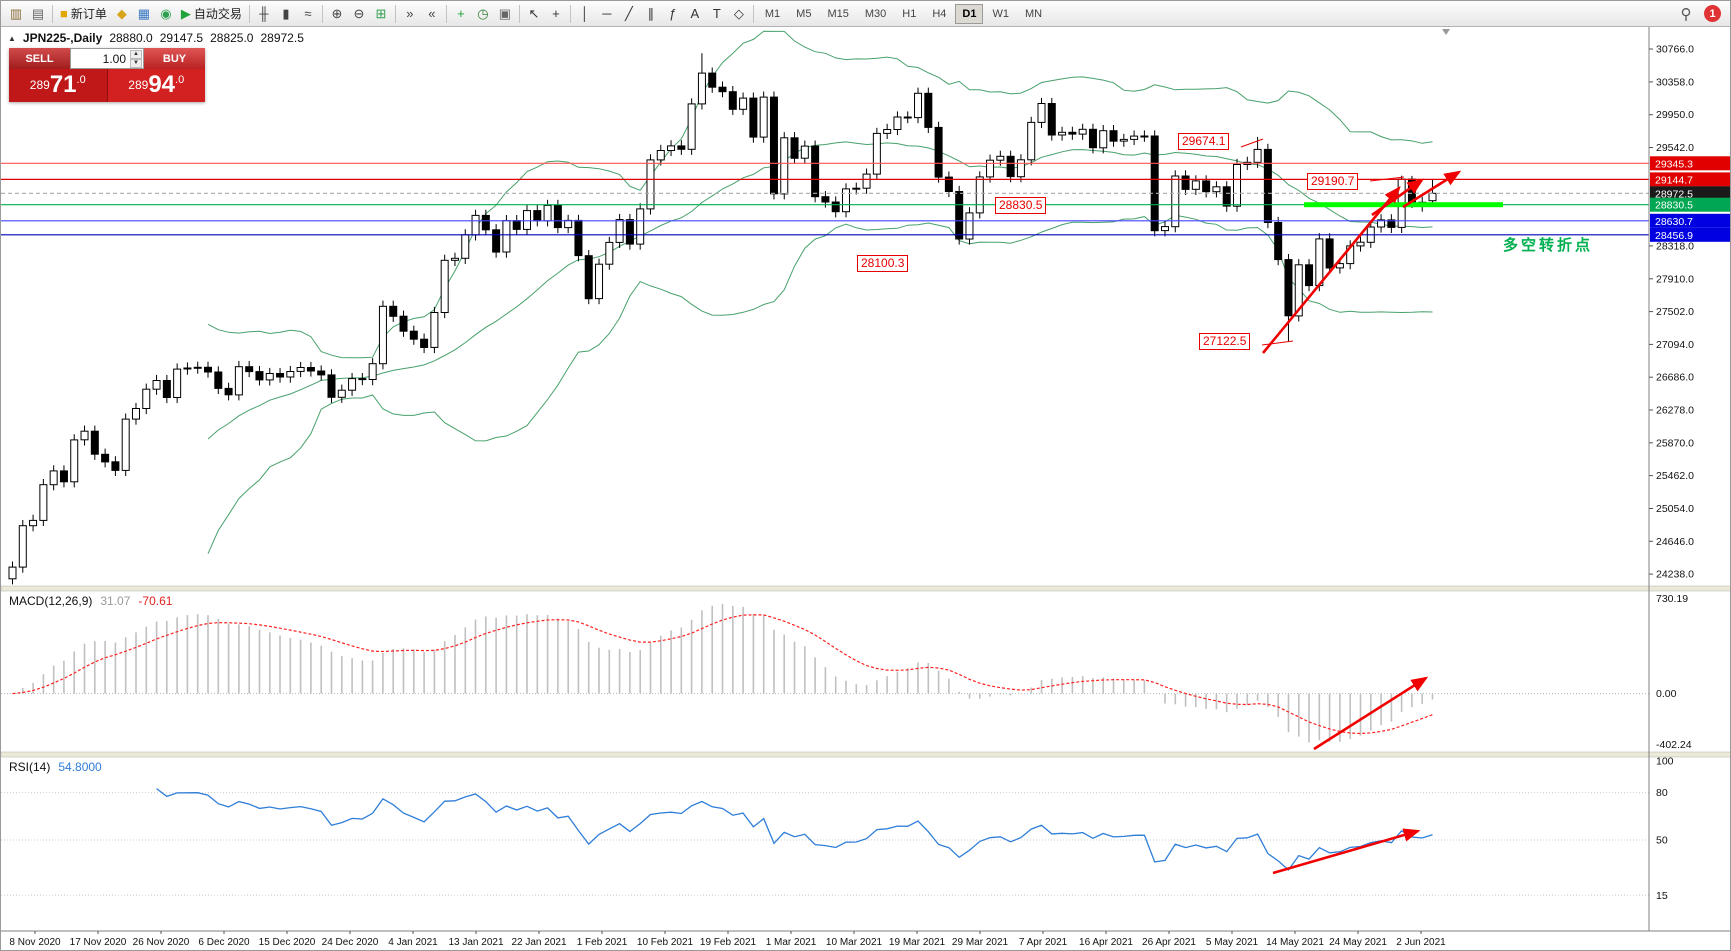 The image size is (1731, 951). What do you see at coordinates (804, 13) in the screenshot?
I see `timeframe-m5-button: M5` at bounding box center [804, 13].